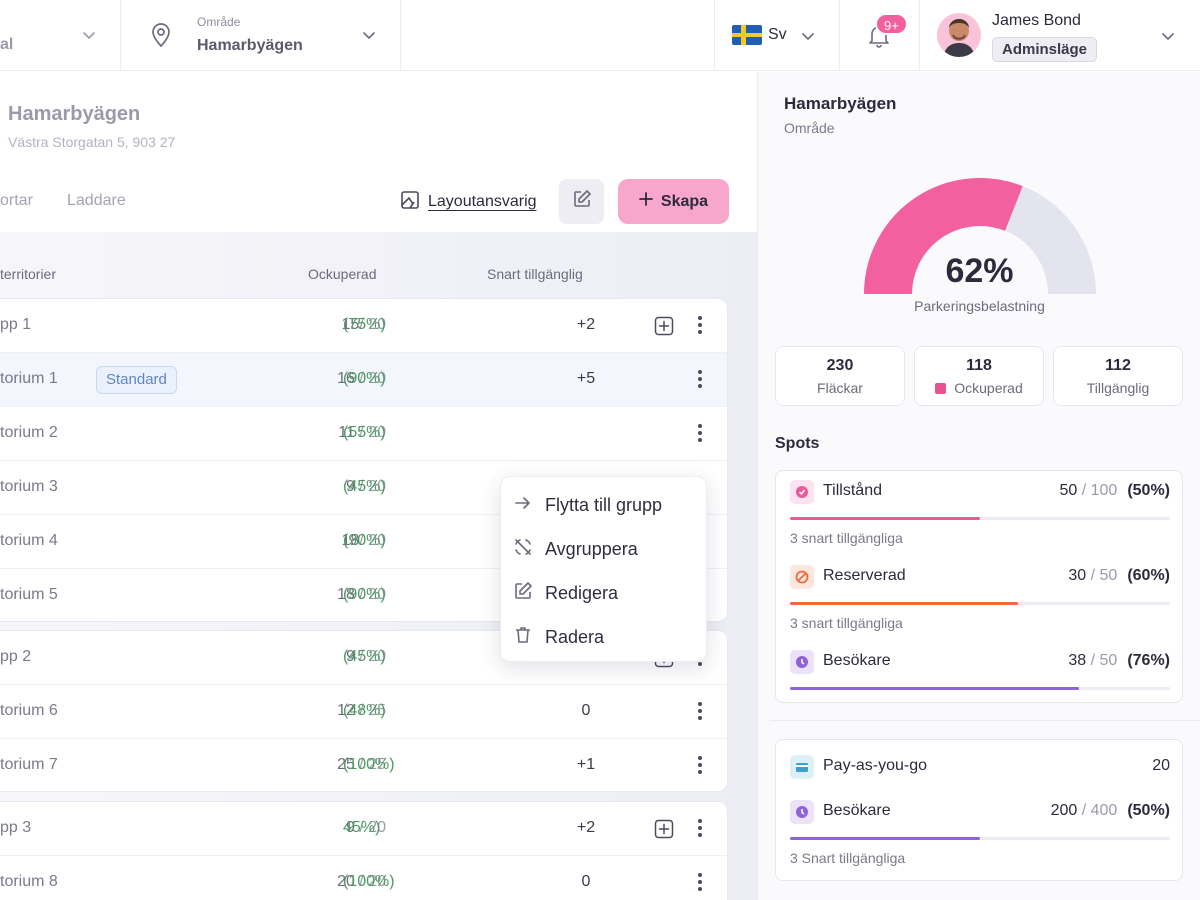  I want to click on page-address: Västra Storgatan 5, 903 27, so click(92, 142).